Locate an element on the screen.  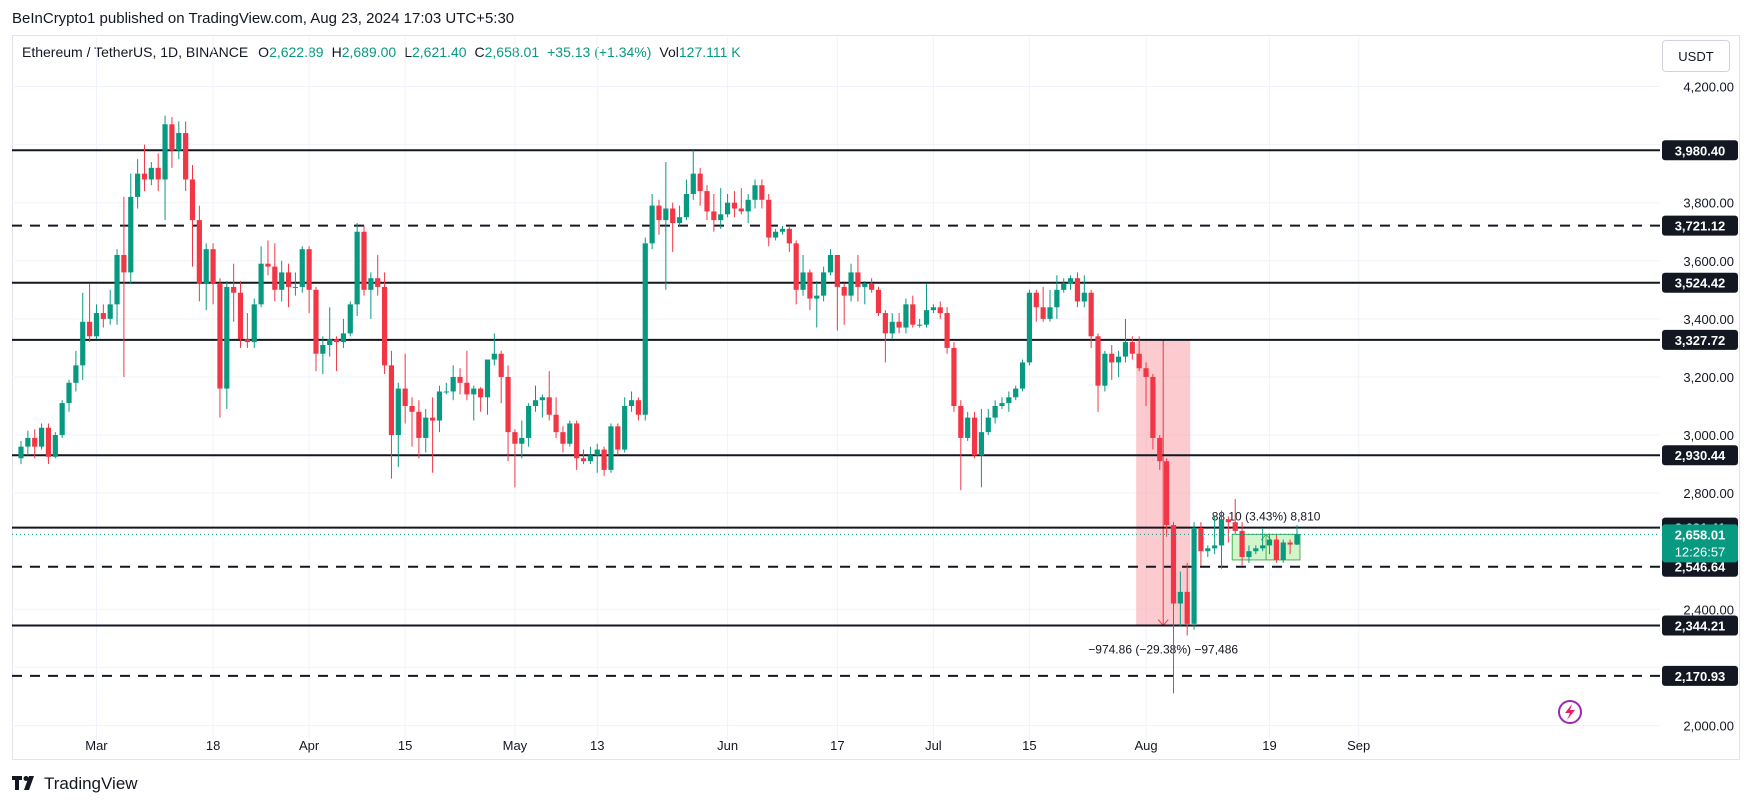
replay-lightning-icon is located at coordinates (1570, 712).